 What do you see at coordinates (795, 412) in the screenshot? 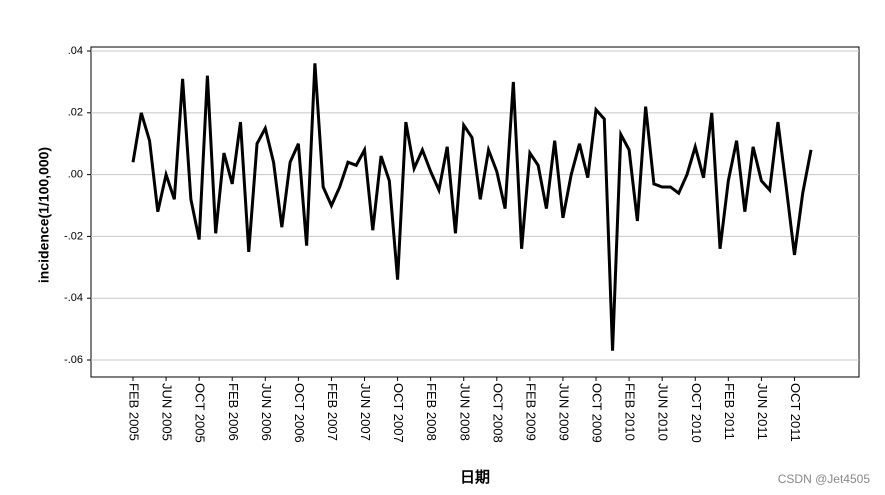
I see `x-tick-label: OCT 2011` at bounding box center [795, 412].